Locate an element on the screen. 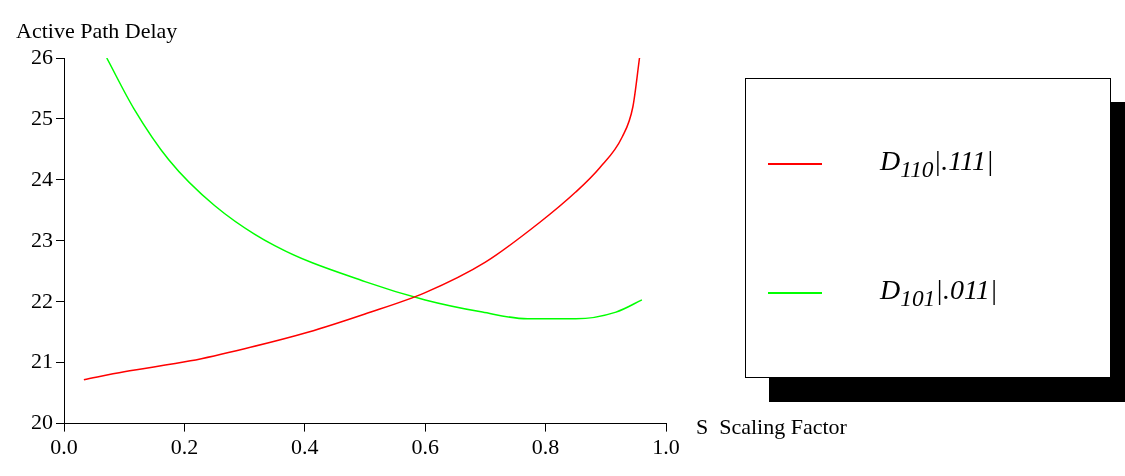 This screenshot has height=476, width=1125. y-tick-label: 26 is located at coordinates (42, 56).